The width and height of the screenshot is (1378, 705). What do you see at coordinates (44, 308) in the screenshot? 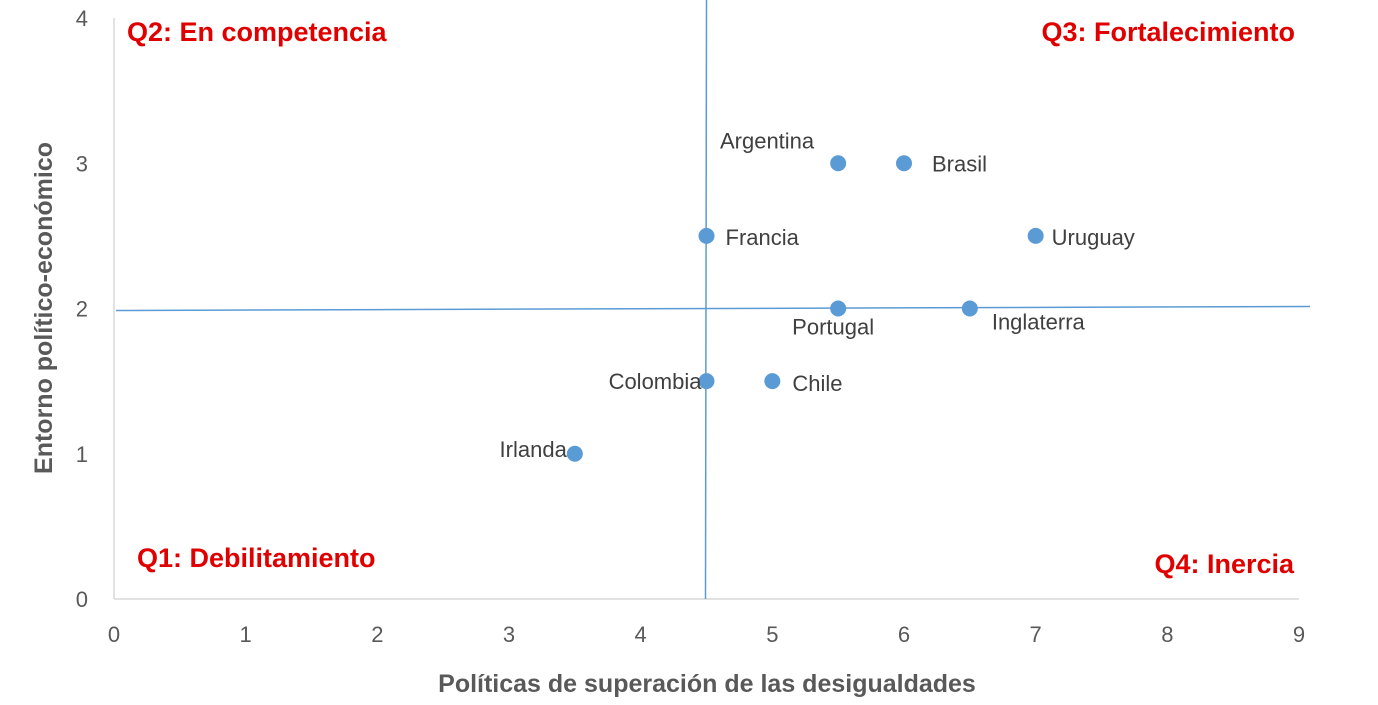
I see `y-axis-title: Entorno político-económico` at bounding box center [44, 308].